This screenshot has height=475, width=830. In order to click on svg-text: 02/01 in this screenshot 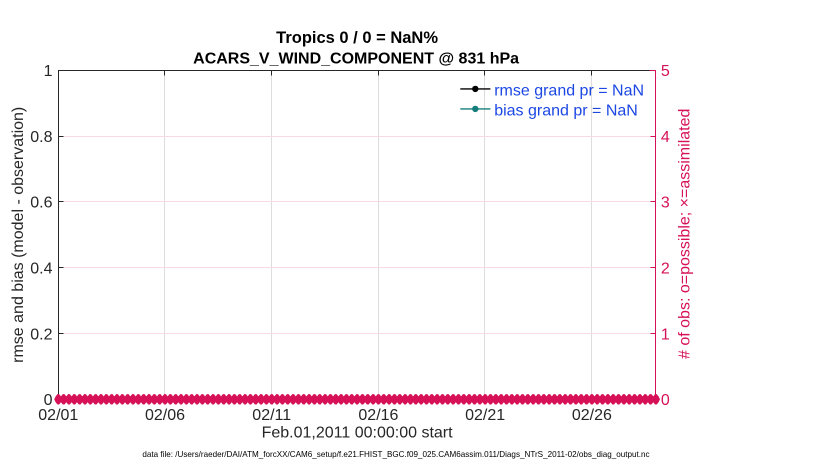, I will do `click(58, 415)`.